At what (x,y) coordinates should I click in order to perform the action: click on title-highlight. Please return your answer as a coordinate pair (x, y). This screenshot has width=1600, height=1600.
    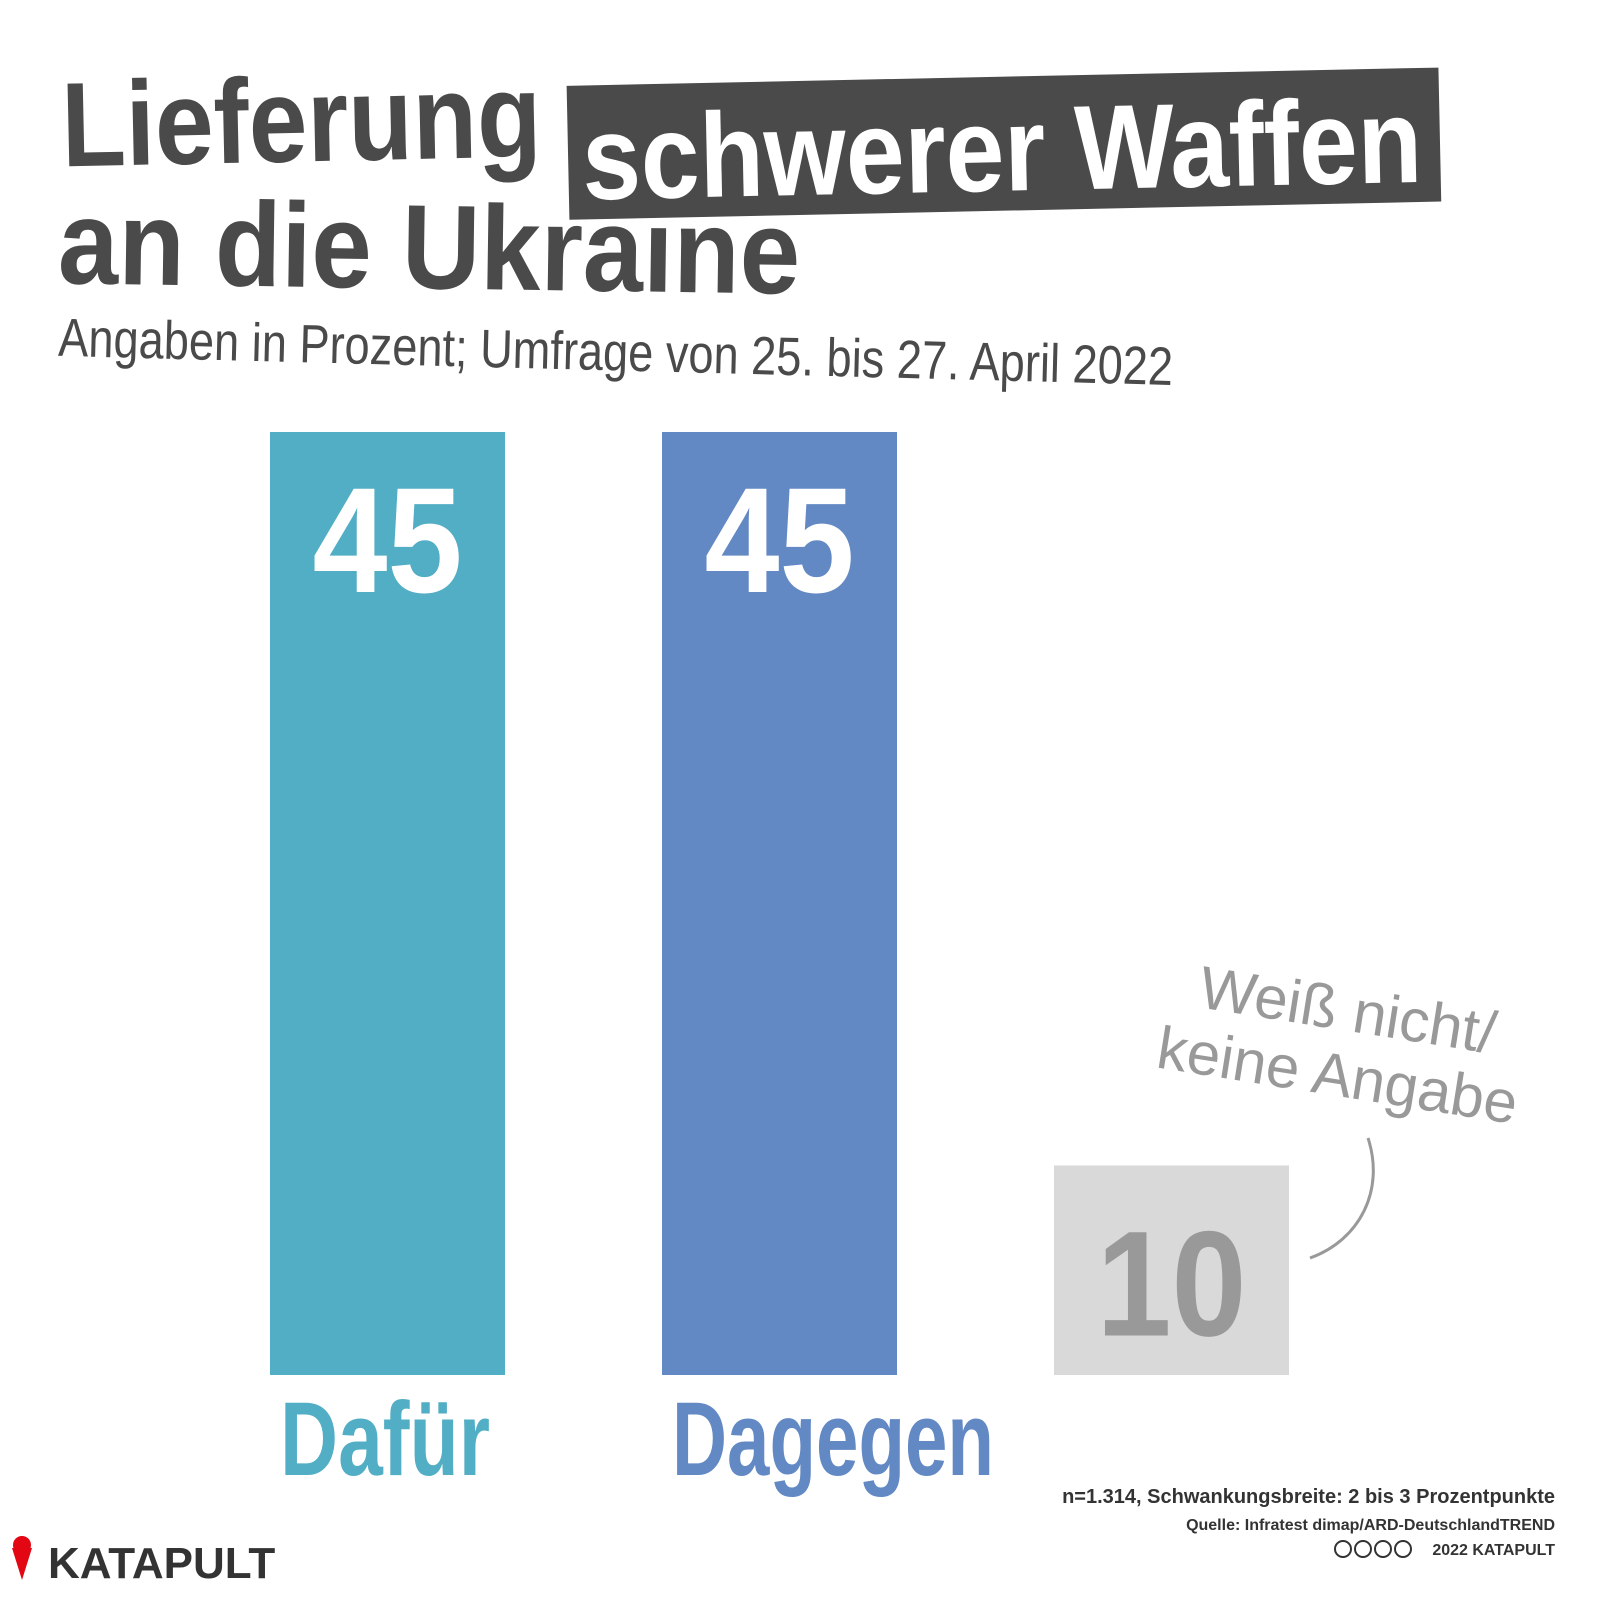
    Looking at the image, I should click on (1004, 143).